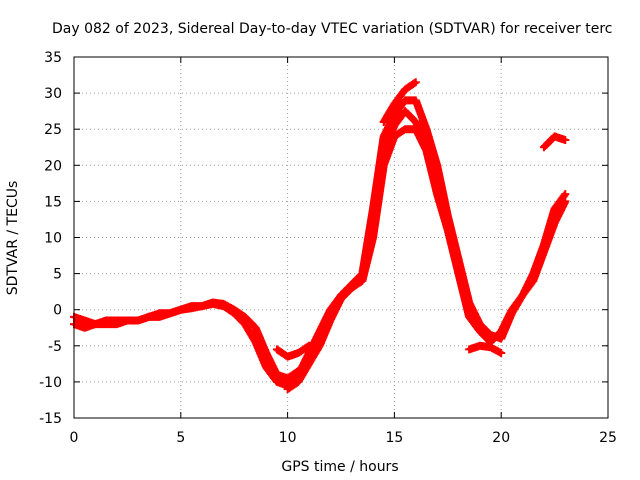 The height and width of the screenshot is (480, 640). Describe the element at coordinates (180, 438) in the screenshot. I see `x-tick-label: 5` at that location.